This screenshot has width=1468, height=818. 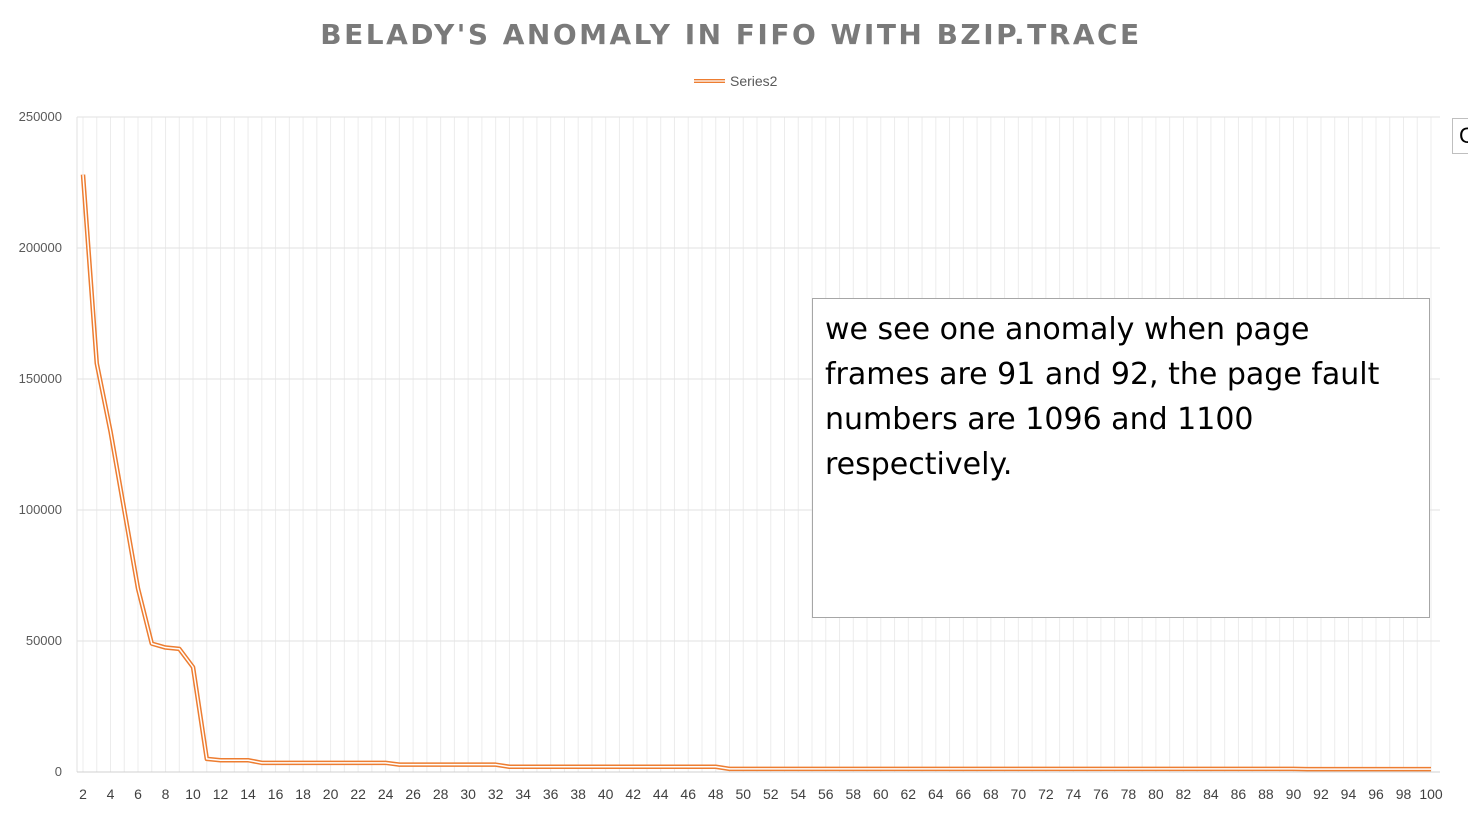 What do you see at coordinates (1074, 794) in the screenshot?
I see `x-tick-label: 74` at bounding box center [1074, 794].